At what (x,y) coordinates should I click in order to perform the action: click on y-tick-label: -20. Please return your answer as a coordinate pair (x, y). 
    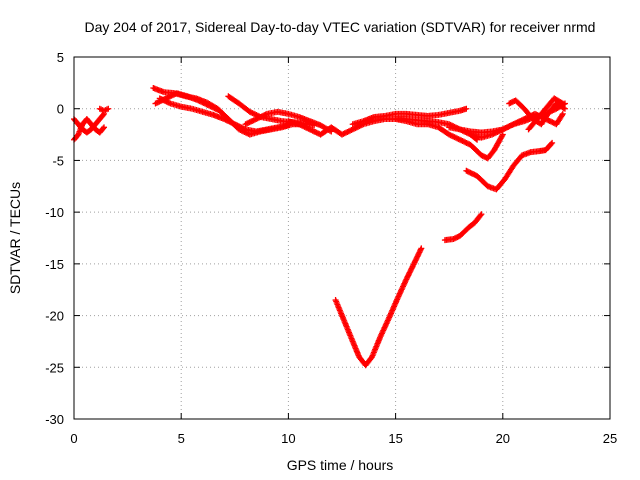
    Looking at the image, I should click on (54, 316).